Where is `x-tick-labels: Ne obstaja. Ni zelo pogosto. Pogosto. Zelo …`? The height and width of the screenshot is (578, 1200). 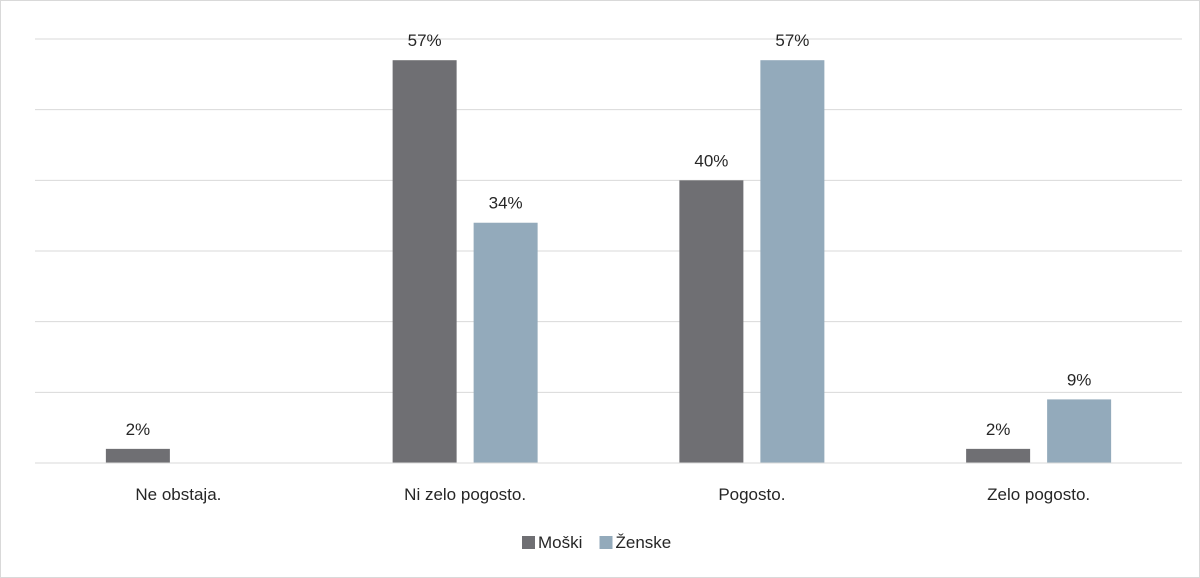 x-tick-labels: Ne obstaja. Ni zelo pogosto. Pogosto. Zelo … is located at coordinates (612, 494).